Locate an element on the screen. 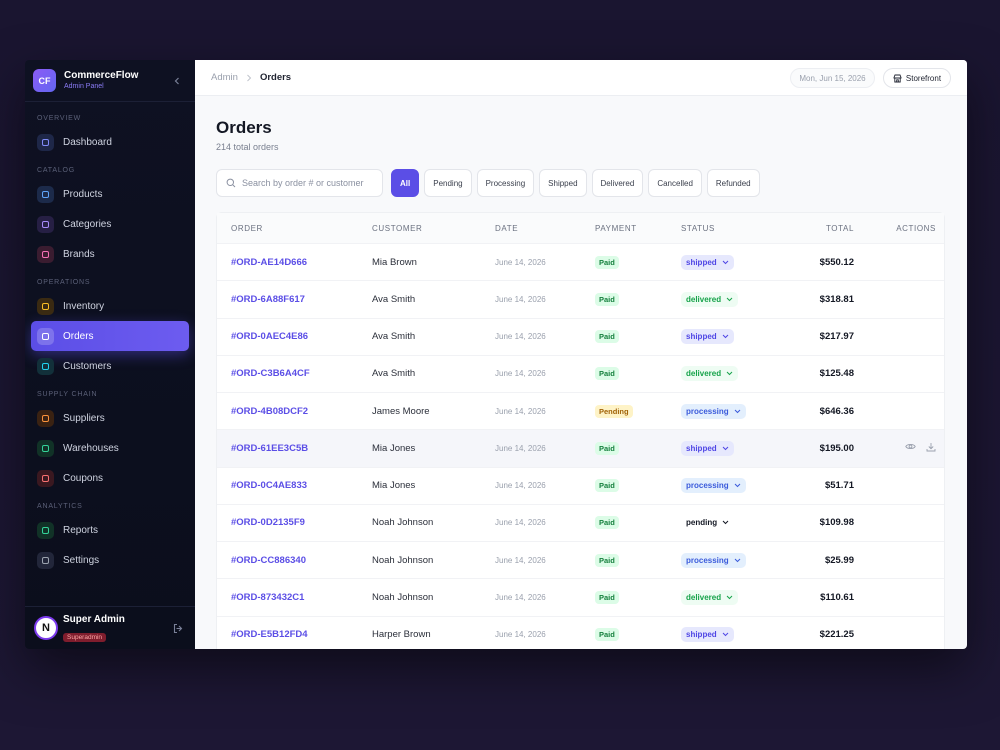 This screenshot has width=1000, height=750. cell: pending is located at coordinates (727, 522).